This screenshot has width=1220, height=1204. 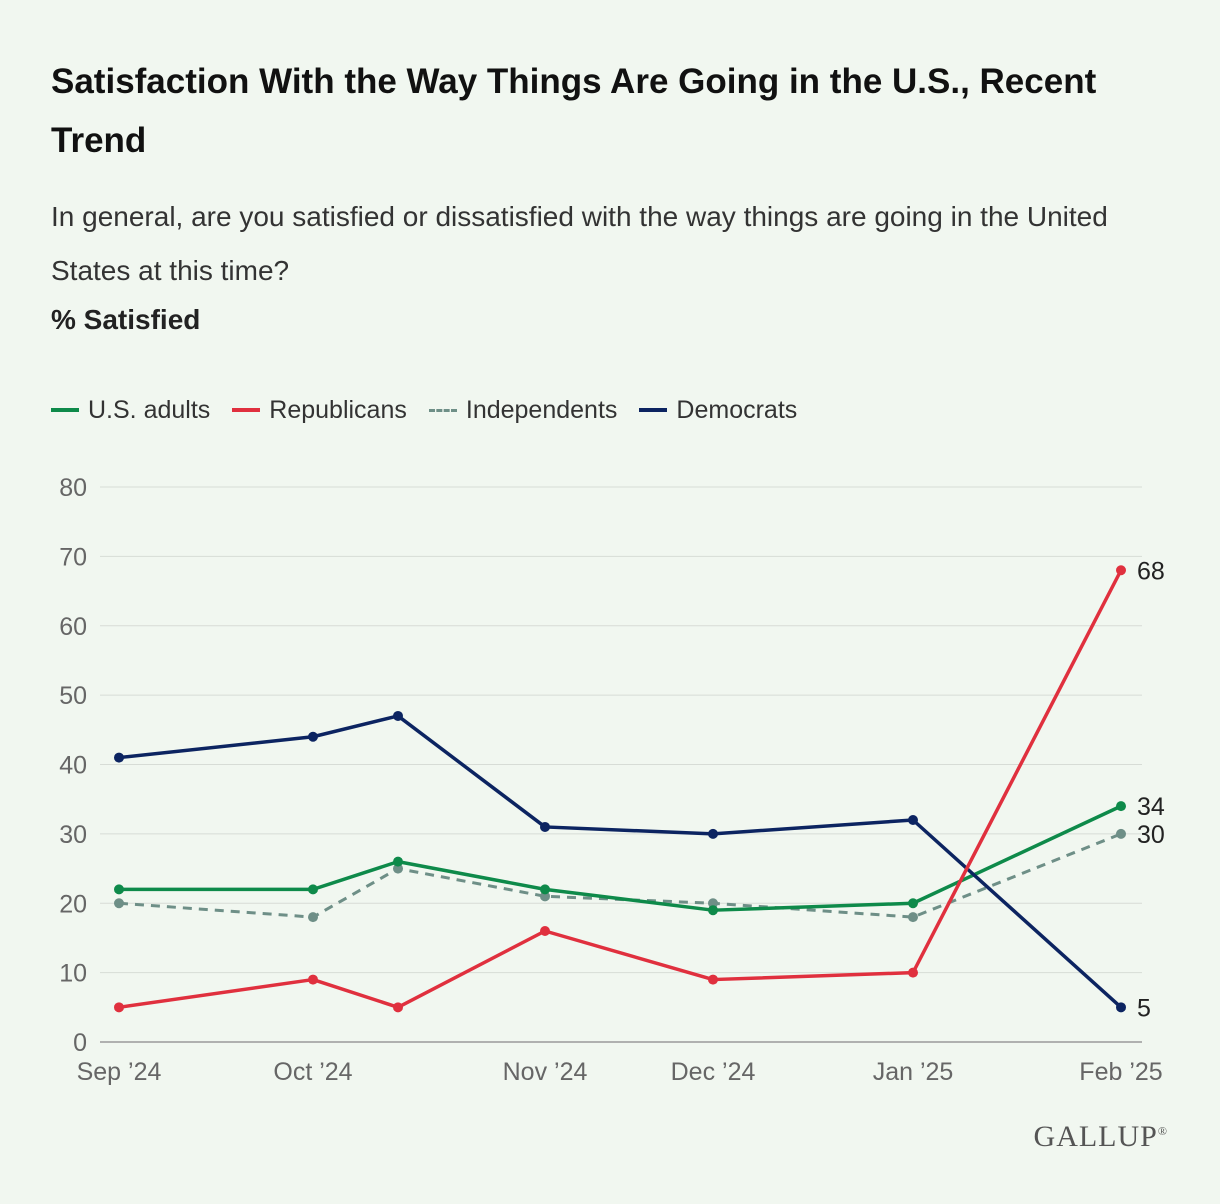 I want to click on legend-label-independents: Independents, so click(x=541, y=409).